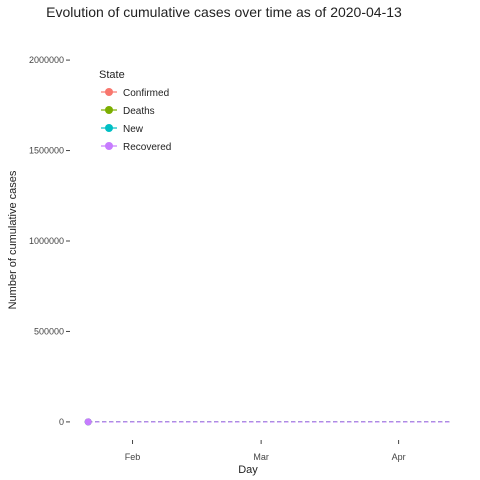  What do you see at coordinates (88, 422) in the screenshot?
I see `series-point-recovered` at bounding box center [88, 422].